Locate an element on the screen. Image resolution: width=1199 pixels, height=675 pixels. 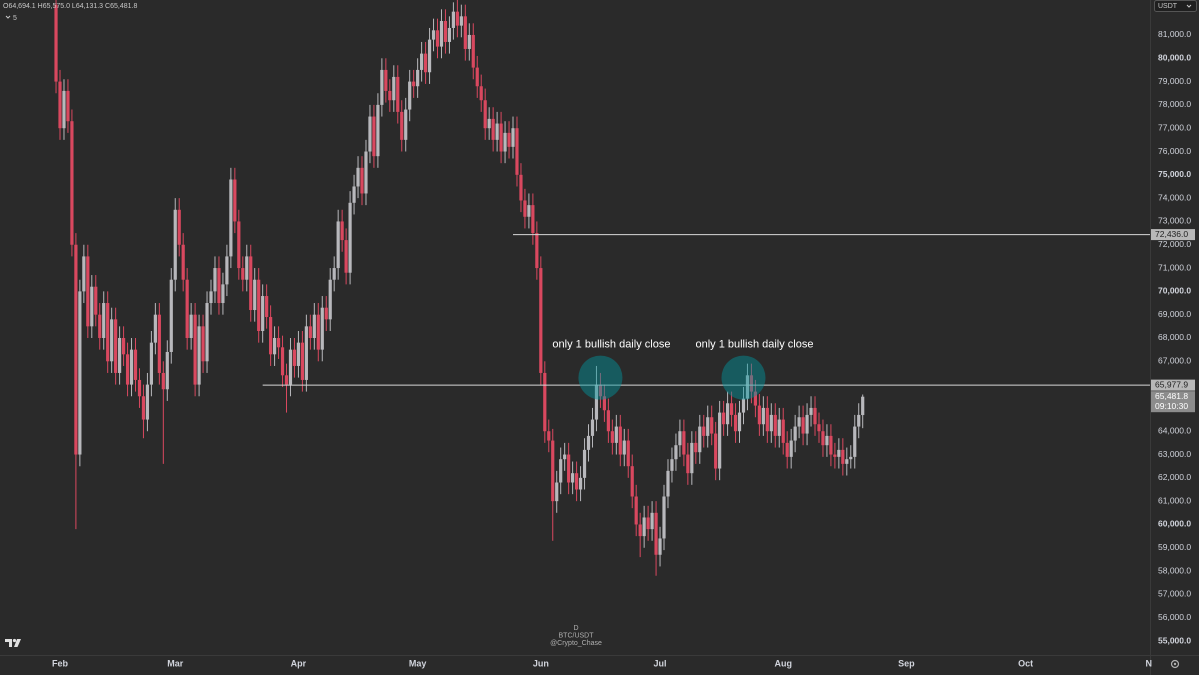
y-tick-label: 68,000.0 is located at coordinates (1174, 337).